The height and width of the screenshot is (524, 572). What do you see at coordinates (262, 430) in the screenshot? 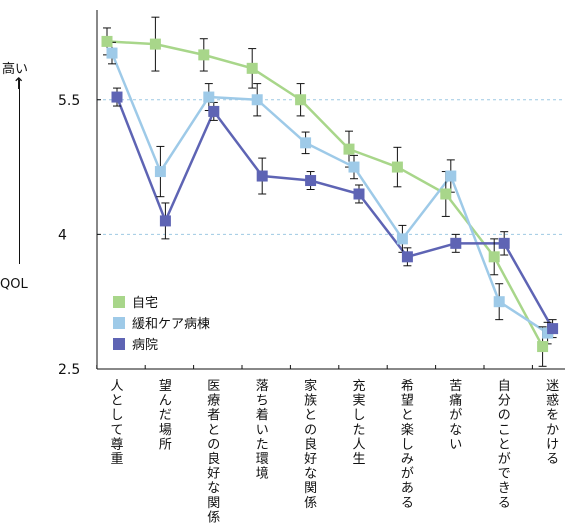
I see `x-category-label-3: 落ち着いた環境` at bounding box center [262, 430].